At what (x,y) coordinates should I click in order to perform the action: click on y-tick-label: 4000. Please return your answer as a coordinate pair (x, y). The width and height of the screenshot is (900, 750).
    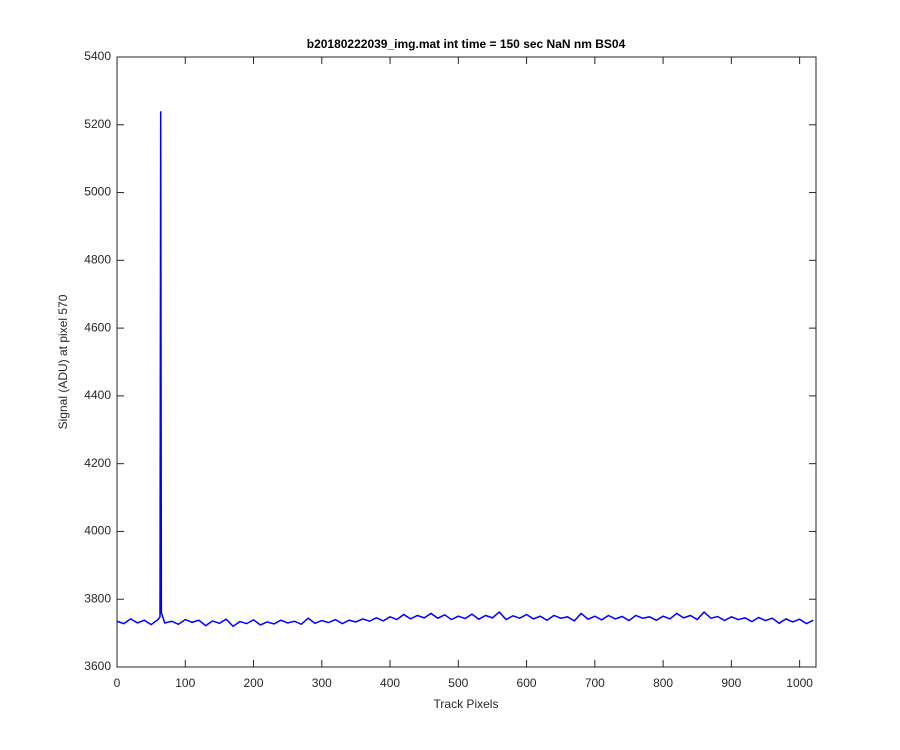
    Looking at the image, I should click on (97, 531).